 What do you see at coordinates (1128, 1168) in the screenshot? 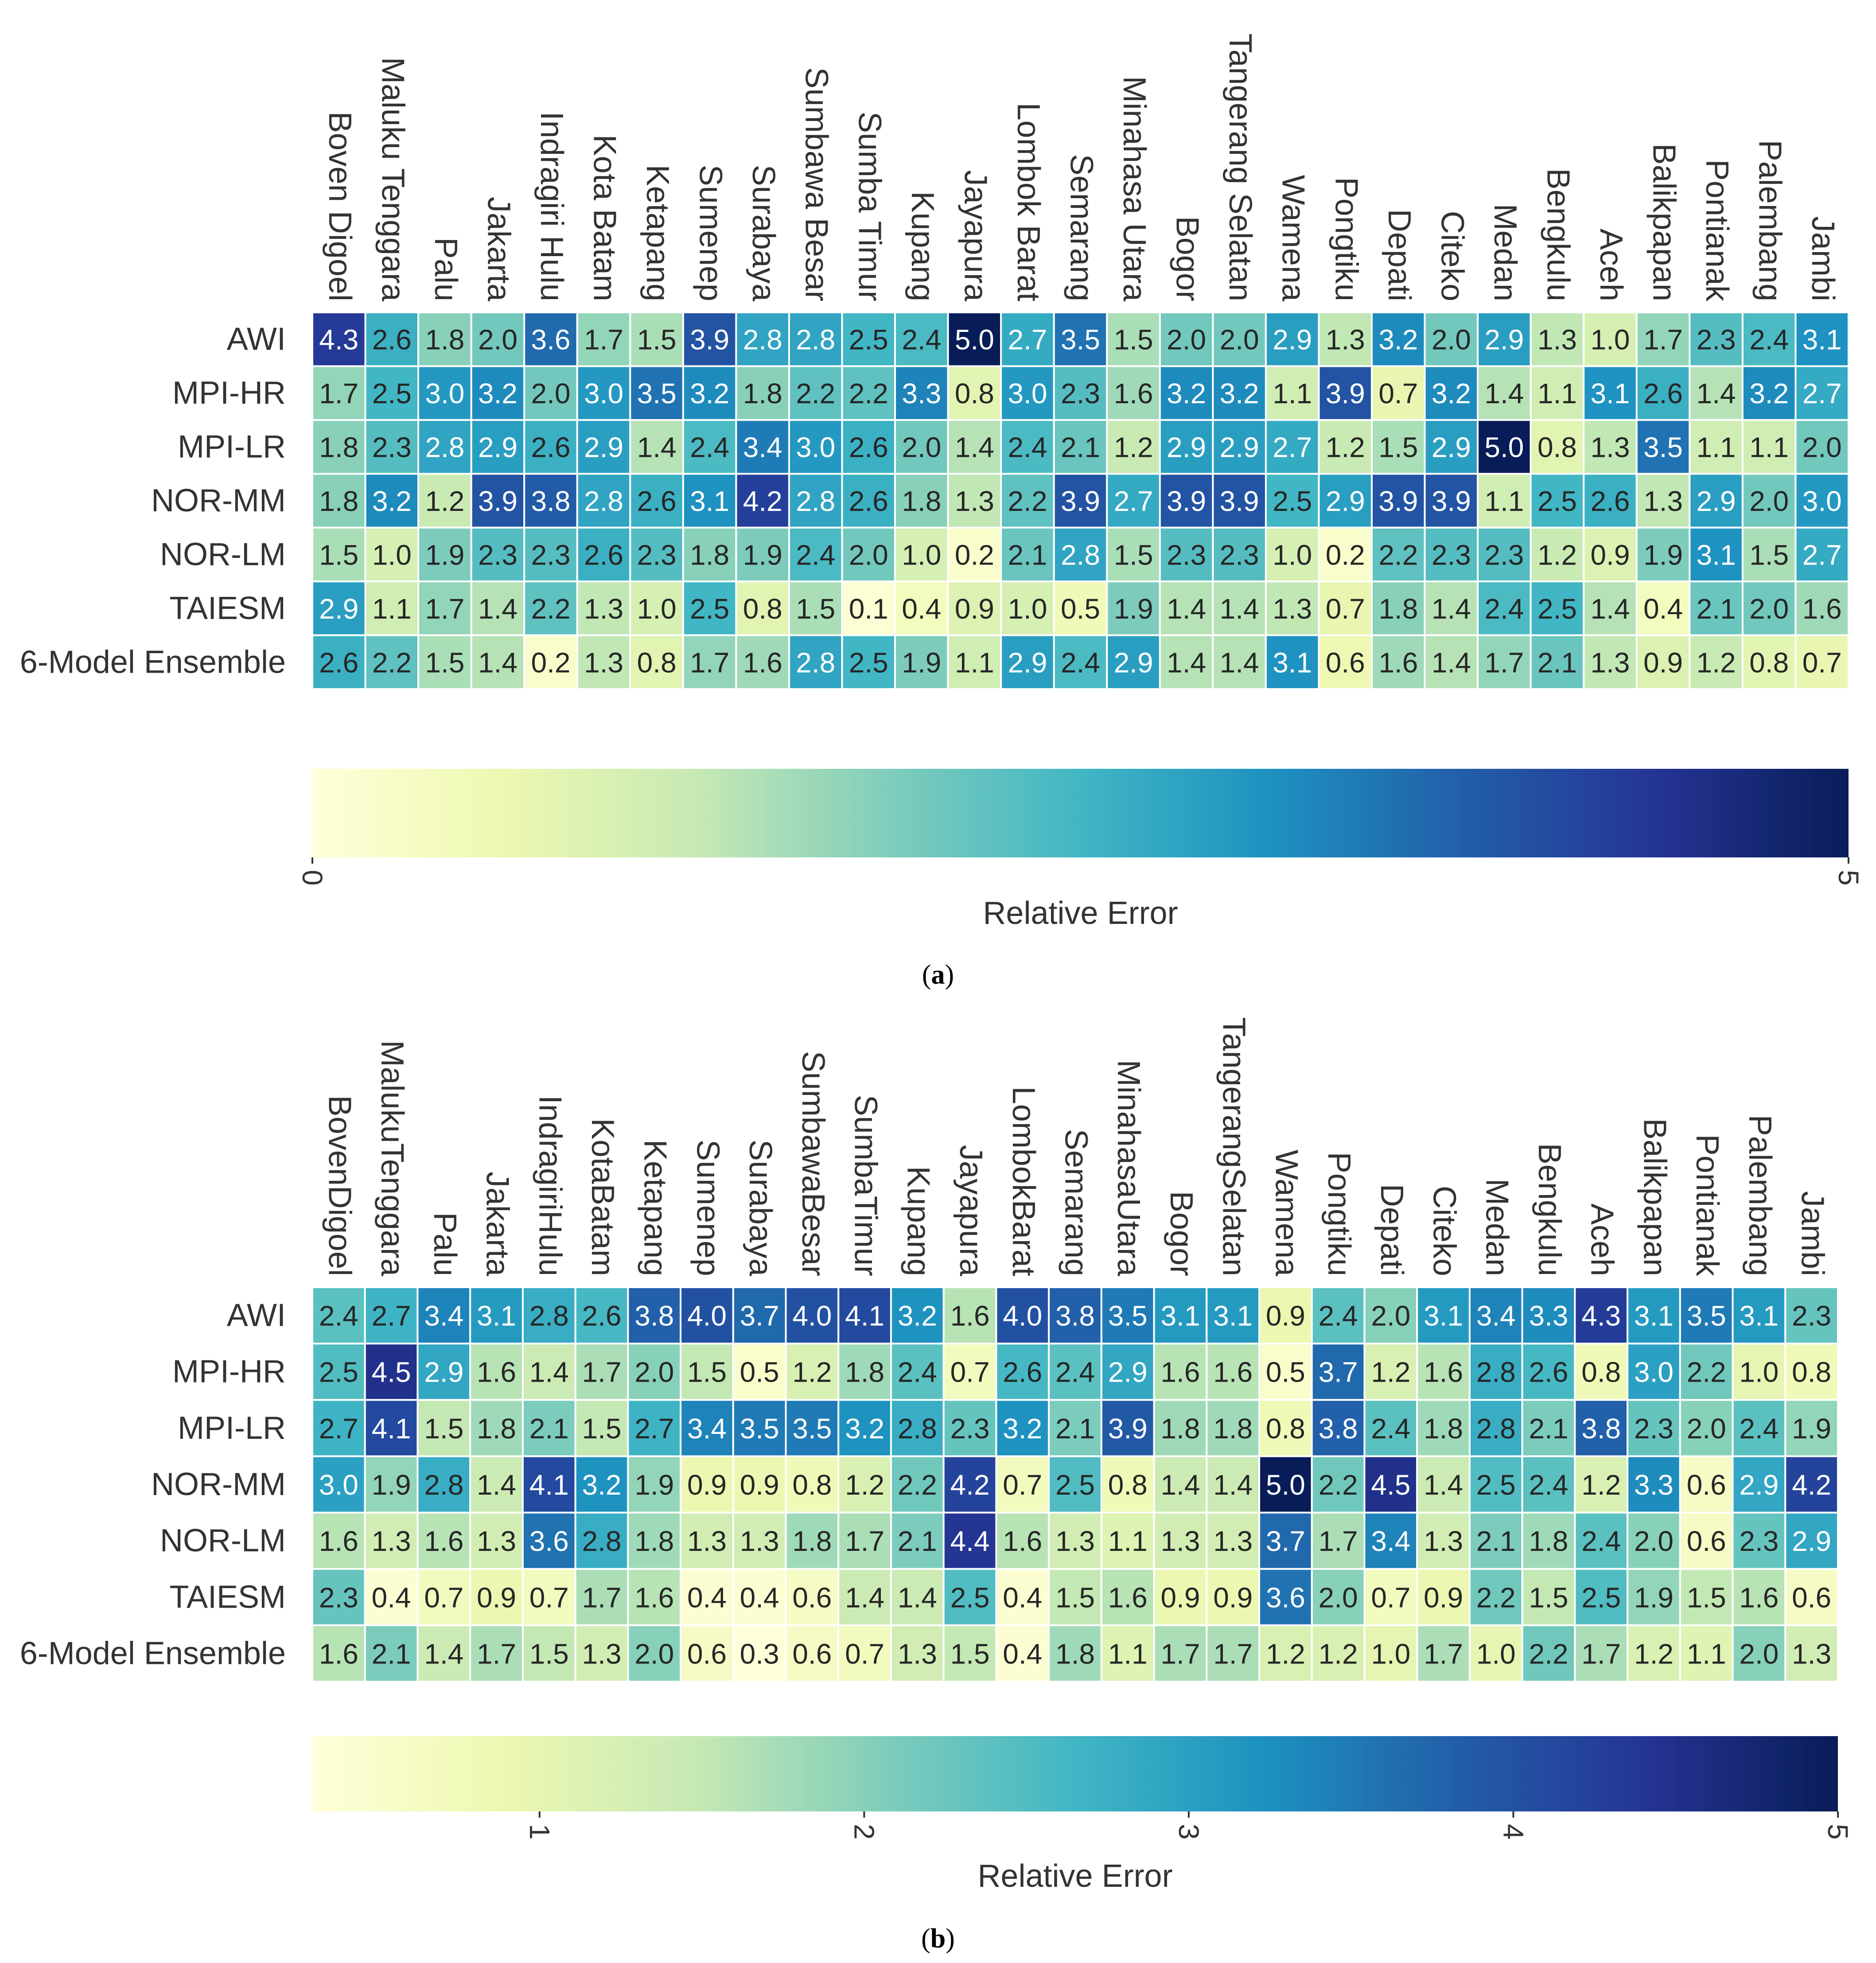
I see `column-label: MinahasaUtara` at bounding box center [1128, 1168].